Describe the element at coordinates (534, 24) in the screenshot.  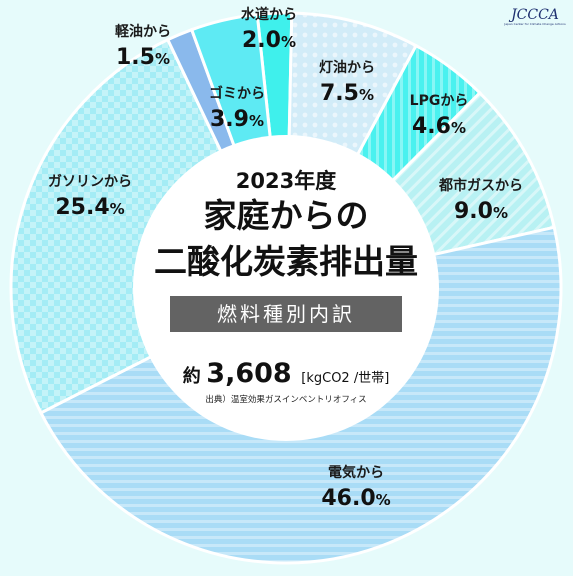
I see `logo-subtitle: Japan Center for Climate Change Actions` at that location.